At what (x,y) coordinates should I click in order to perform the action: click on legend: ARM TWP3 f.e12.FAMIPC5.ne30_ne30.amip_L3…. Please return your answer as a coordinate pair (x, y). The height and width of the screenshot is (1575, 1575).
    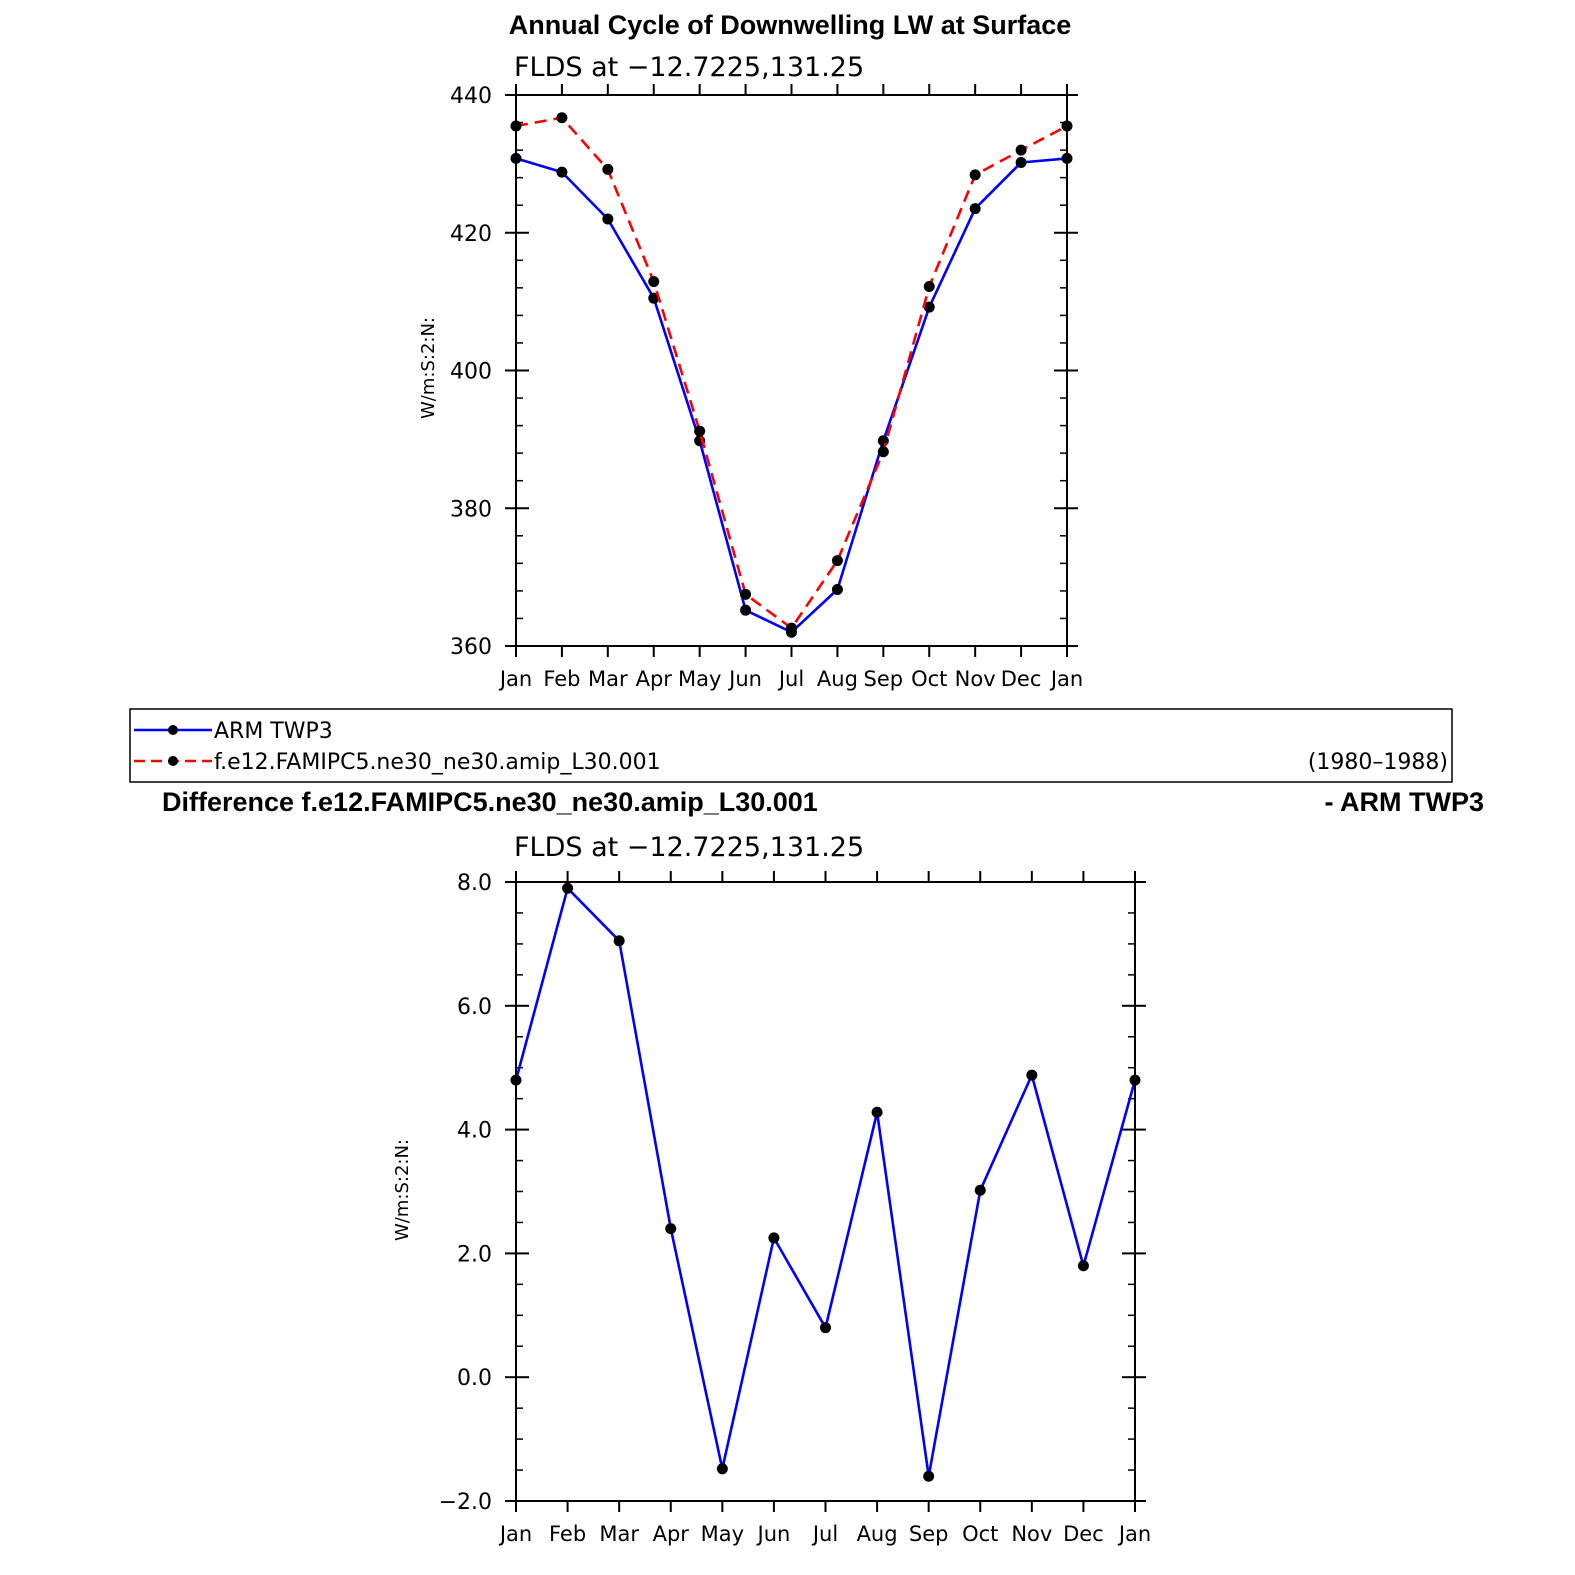
    Looking at the image, I should click on (791, 745).